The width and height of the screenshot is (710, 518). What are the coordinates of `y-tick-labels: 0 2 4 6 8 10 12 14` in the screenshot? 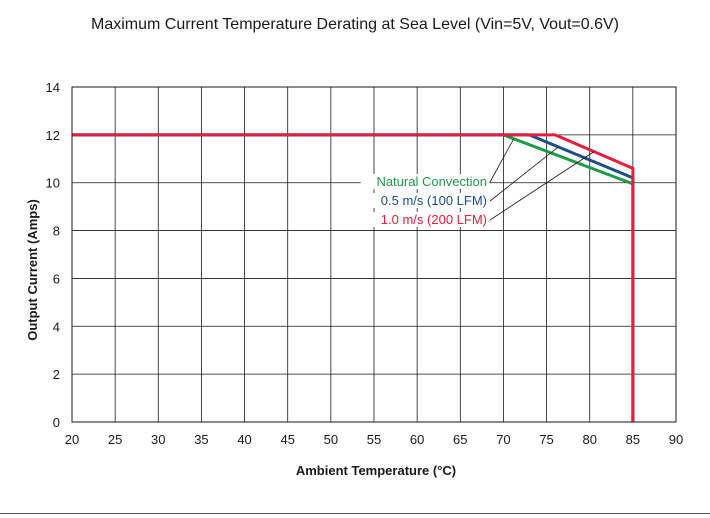 It's located at (53, 255).